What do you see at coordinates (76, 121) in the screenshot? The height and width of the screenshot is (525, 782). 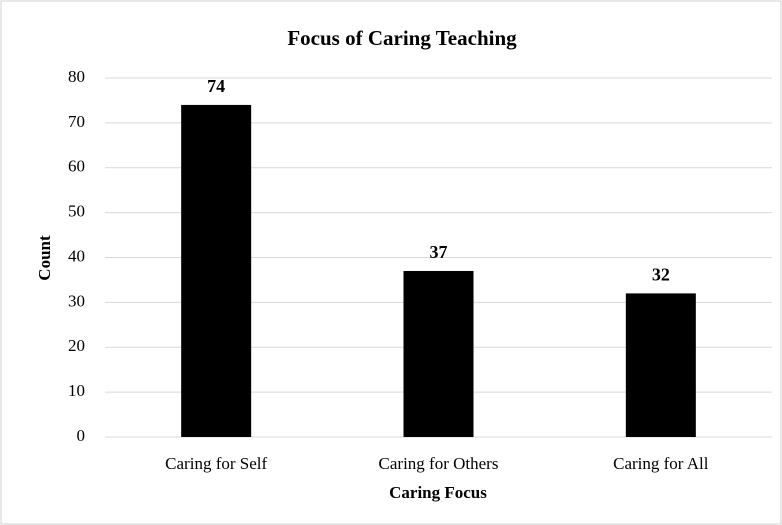 I see `y-tick-label: 70` at bounding box center [76, 121].